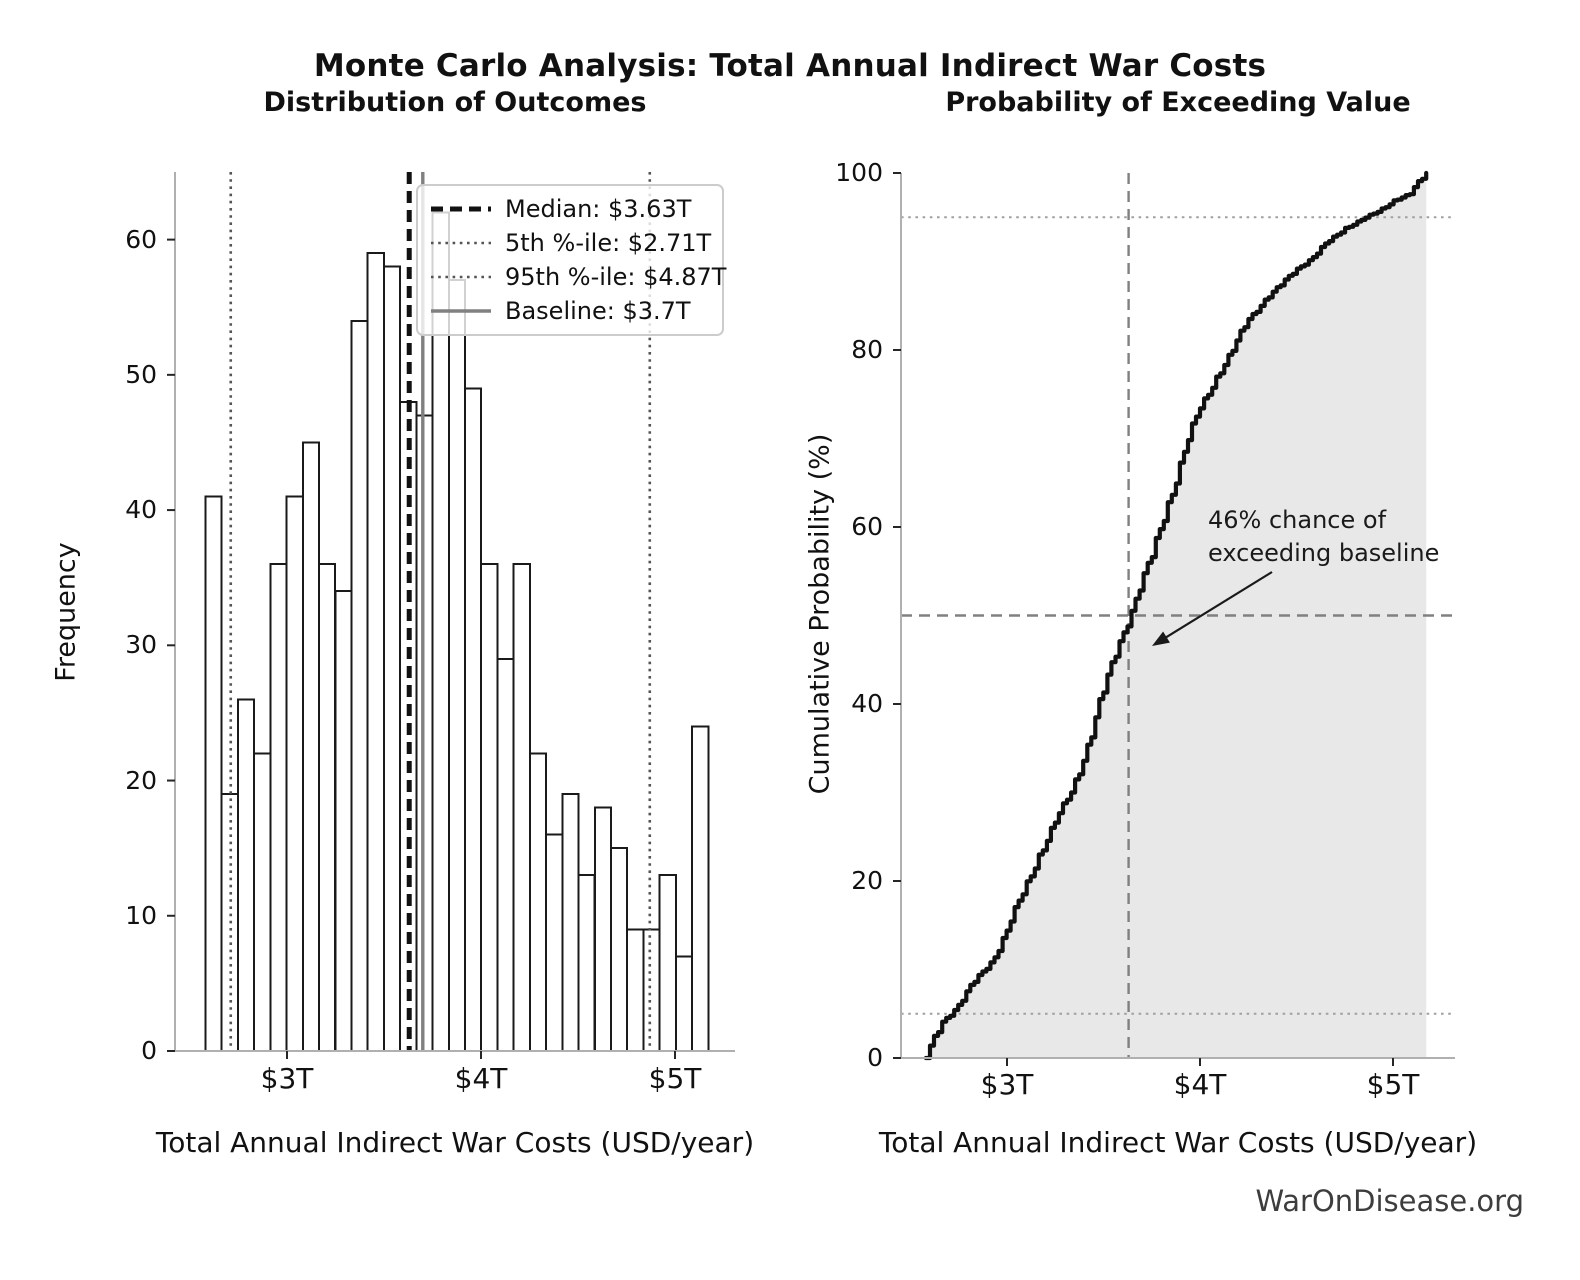 This screenshot has width=1580, height=1280. I want to click on baseline-line-sample-icon, so click(461, 311).